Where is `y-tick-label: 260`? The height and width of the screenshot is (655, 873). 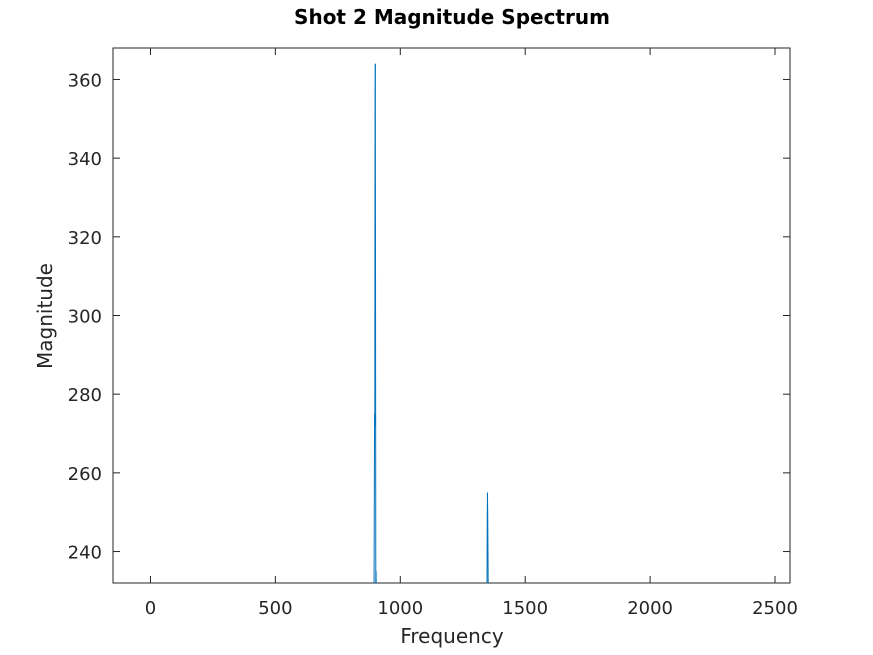 y-tick-label: 260 is located at coordinates (85, 474).